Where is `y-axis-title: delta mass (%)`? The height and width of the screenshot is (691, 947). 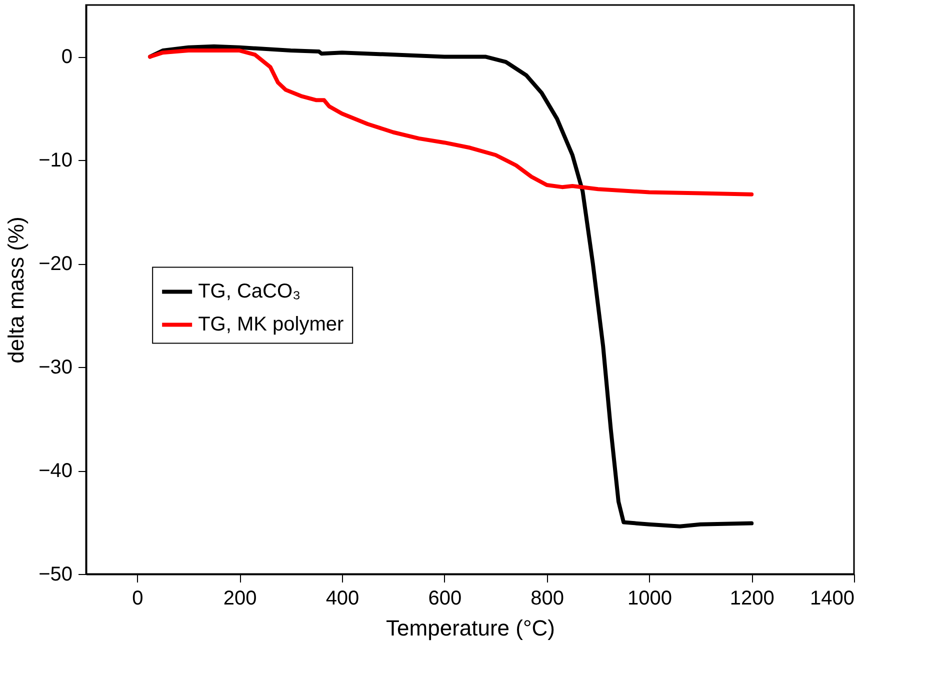 y-axis-title: delta mass (%) is located at coordinates (16, 290).